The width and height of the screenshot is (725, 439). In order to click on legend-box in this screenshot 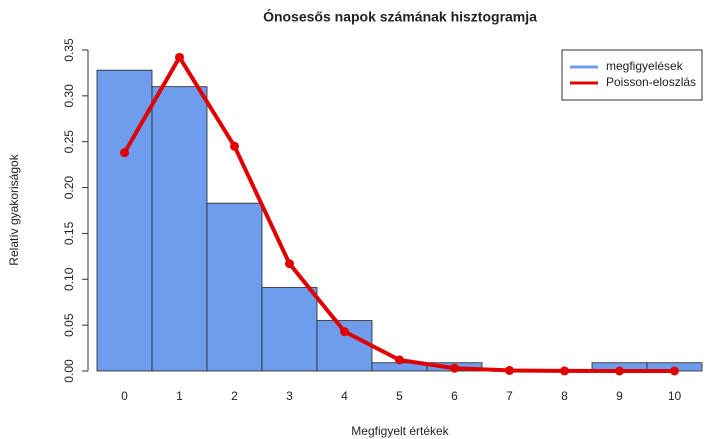, I will do `click(632, 75)`.